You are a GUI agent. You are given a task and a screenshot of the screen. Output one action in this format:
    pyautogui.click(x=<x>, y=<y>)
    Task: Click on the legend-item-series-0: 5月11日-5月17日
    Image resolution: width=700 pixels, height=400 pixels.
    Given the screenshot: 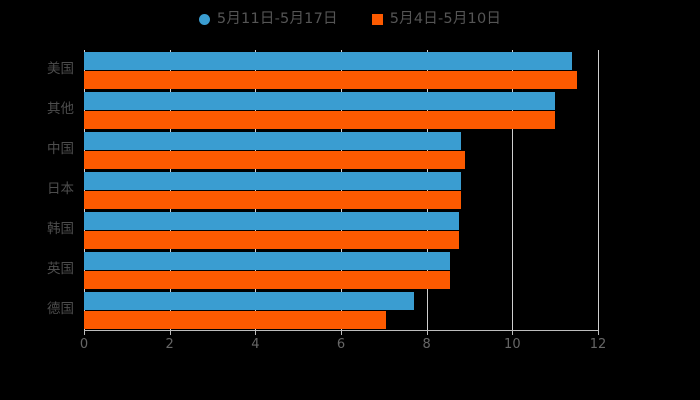 What is the action you would take?
    pyautogui.click(x=268, y=18)
    